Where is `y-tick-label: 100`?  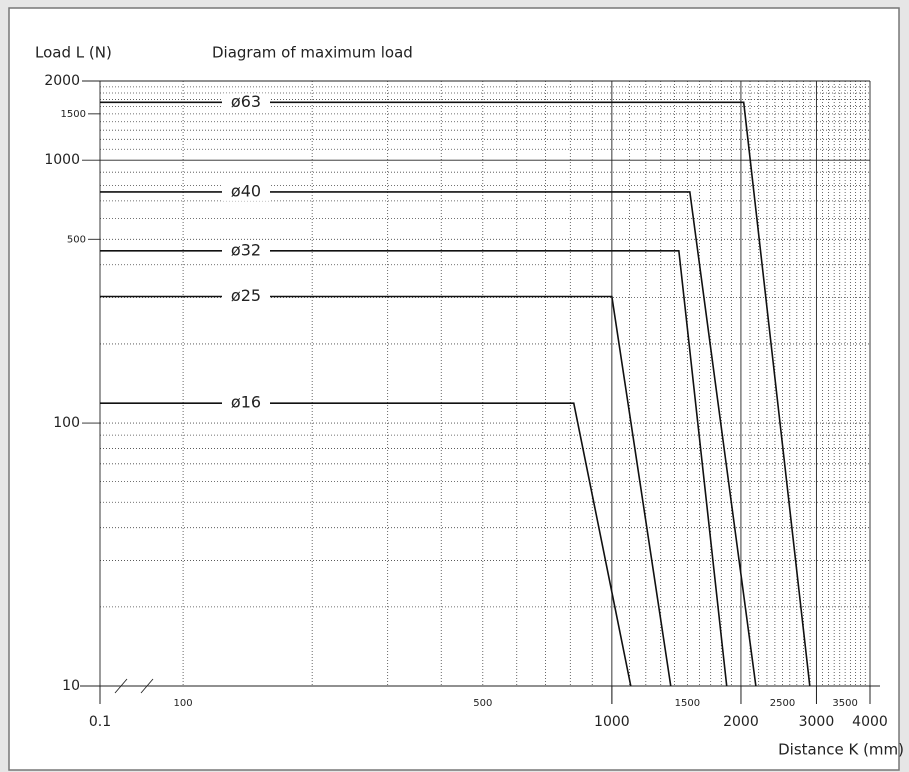 y-tick-label: 100 is located at coordinates (66, 423).